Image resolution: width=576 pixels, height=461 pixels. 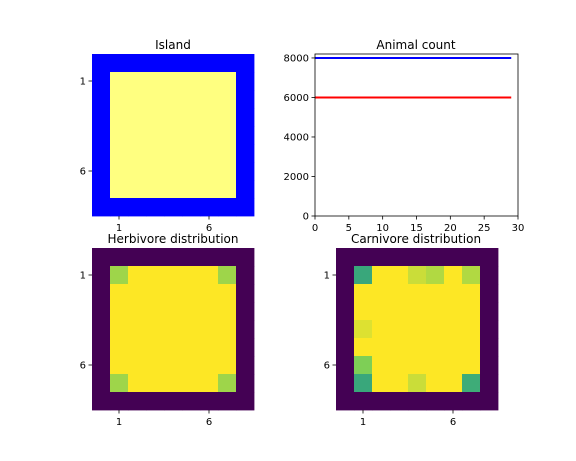 What do you see at coordinates (83, 172) in the screenshot?
I see `island-y-tick-label: 6` at bounding box center [83, 172].